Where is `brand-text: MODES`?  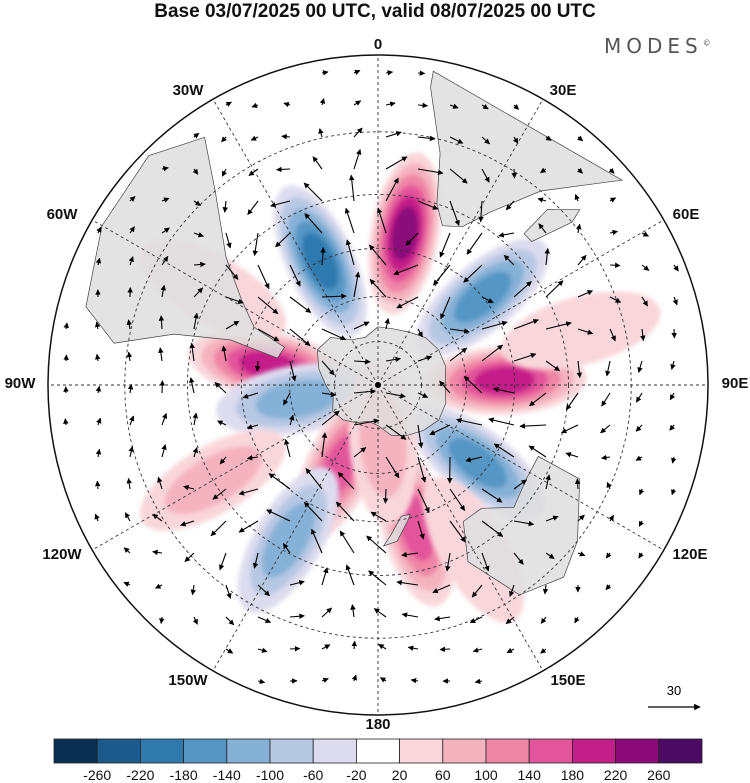
brand-text: MODES is located at coordinates (653, 46).